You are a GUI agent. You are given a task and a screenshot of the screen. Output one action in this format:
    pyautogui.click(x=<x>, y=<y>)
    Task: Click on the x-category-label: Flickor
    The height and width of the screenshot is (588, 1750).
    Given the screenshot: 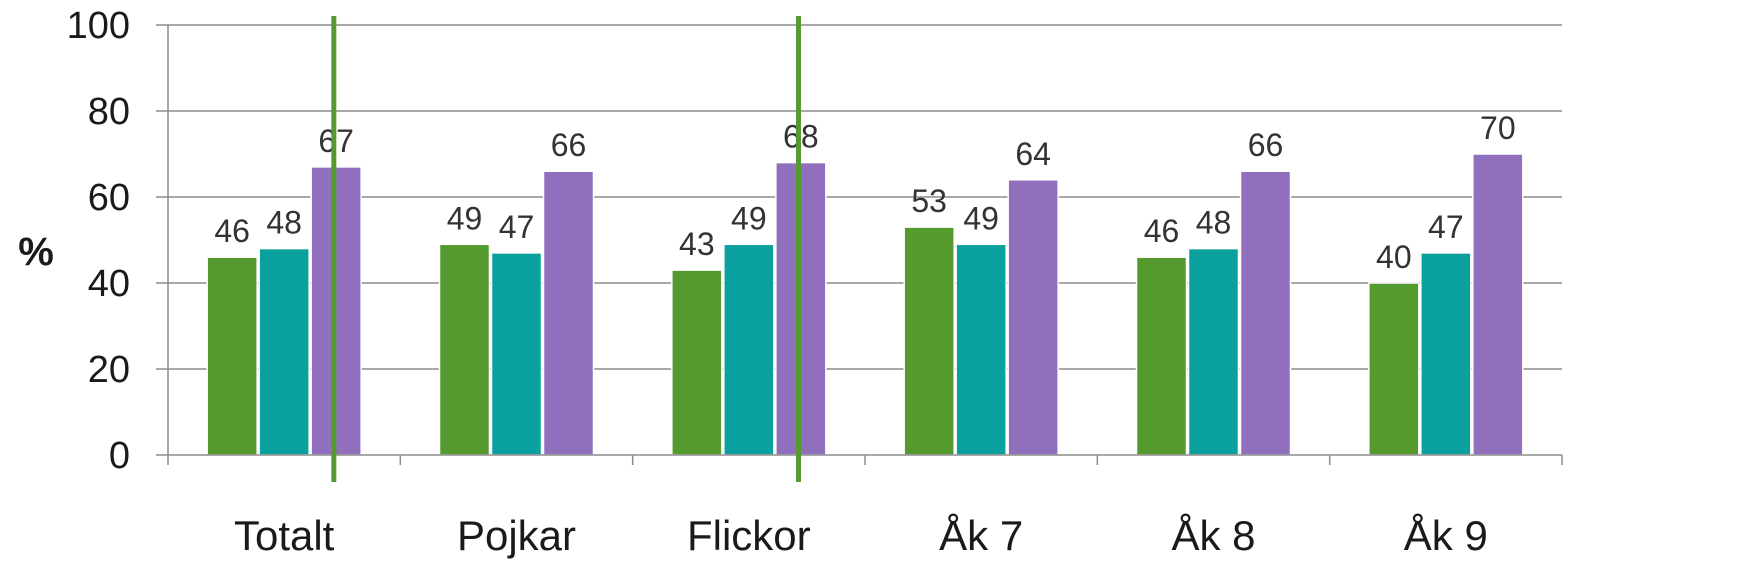 What is the action you would take?
    pyautogui.click(x=749, y=535)
    